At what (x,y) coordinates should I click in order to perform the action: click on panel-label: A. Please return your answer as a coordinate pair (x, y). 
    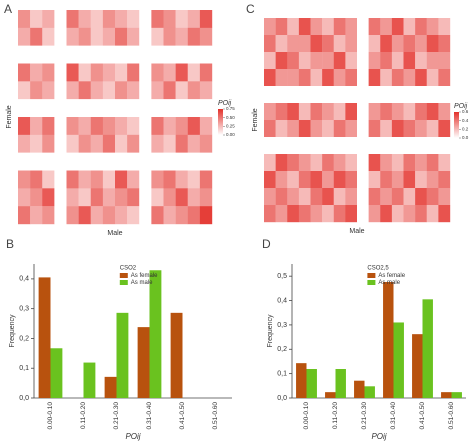
    Looking at the image, I should click on (8, 9).